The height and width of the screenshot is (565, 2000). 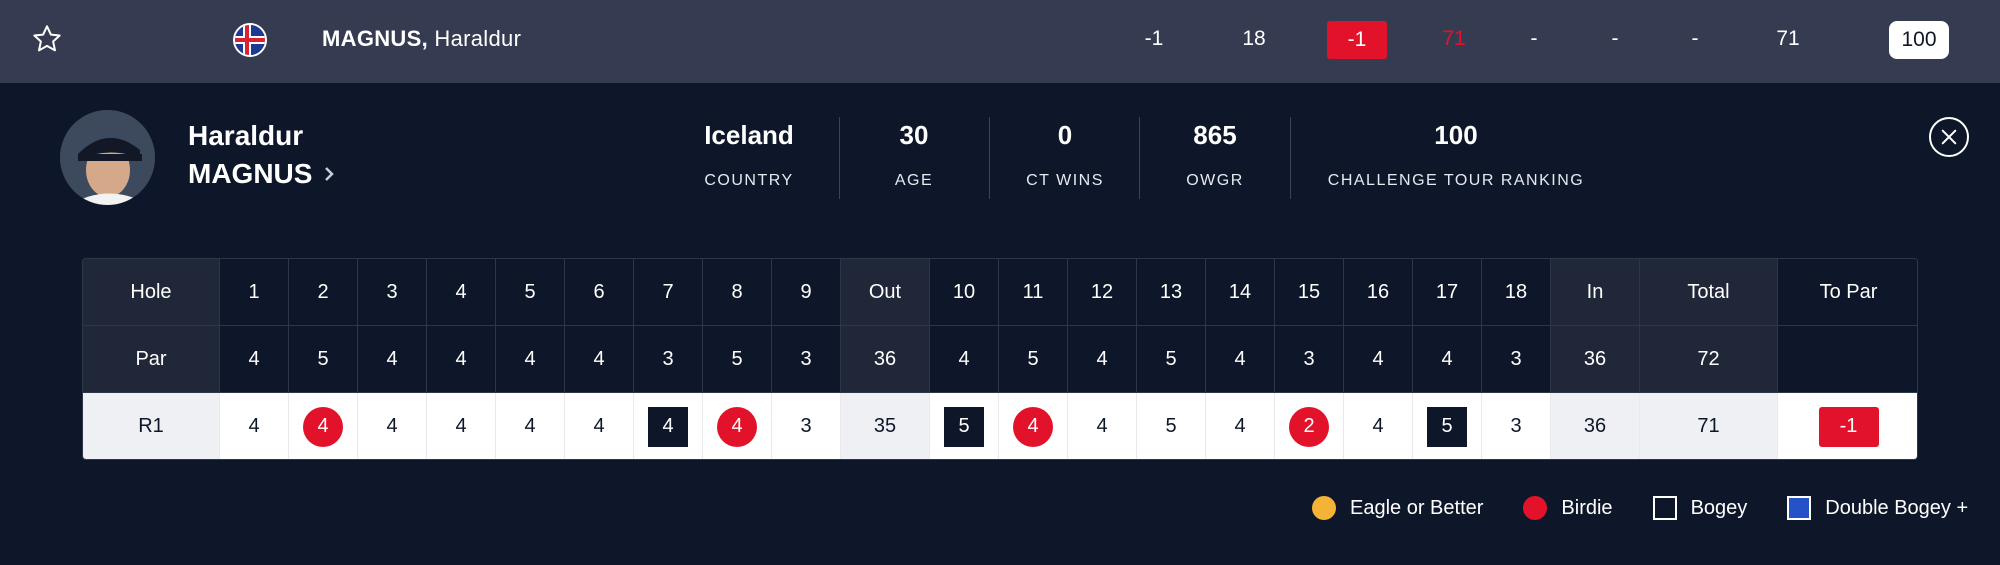 What do you see at coordinates (1516, 292) in the screenshot?
I see `hole-header-cell: 18` at bounding box center [1516, 292].